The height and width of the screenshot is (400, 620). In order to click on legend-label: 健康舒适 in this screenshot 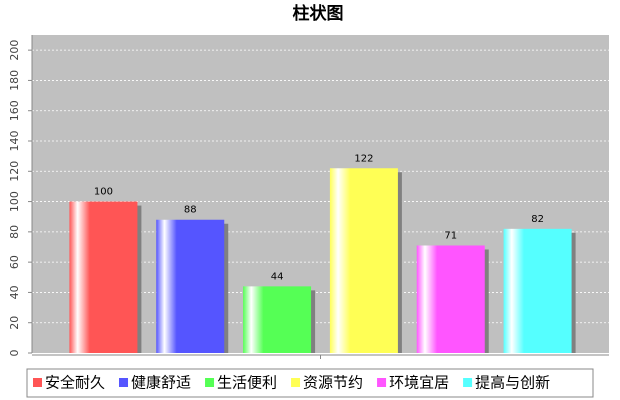, I will do `click(161, 383)`.